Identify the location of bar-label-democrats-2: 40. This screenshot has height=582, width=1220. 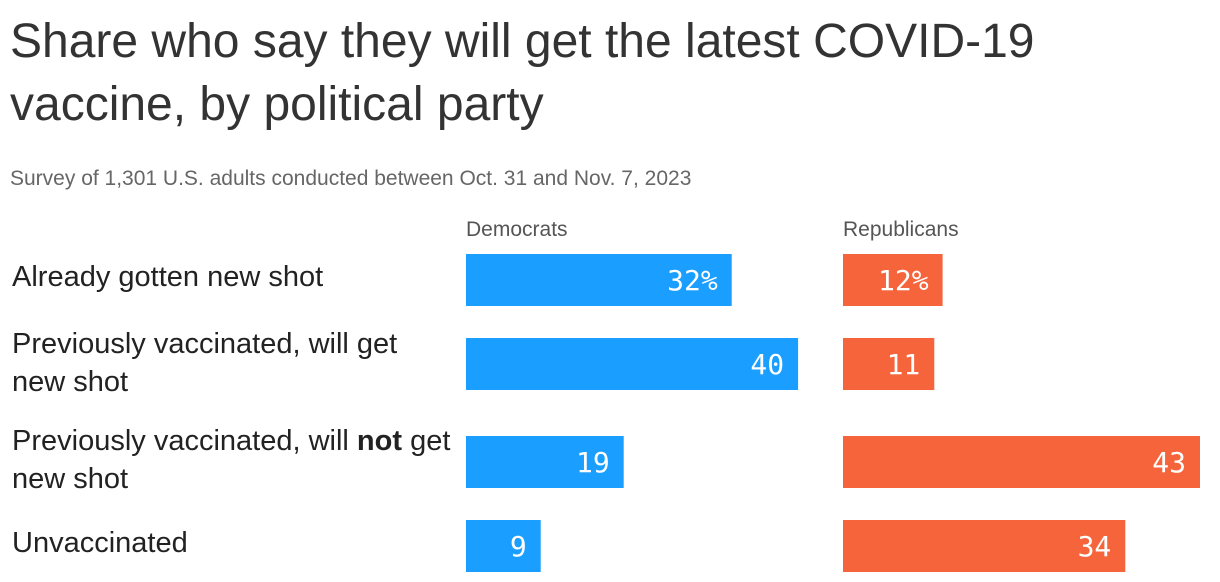
(767, 364).